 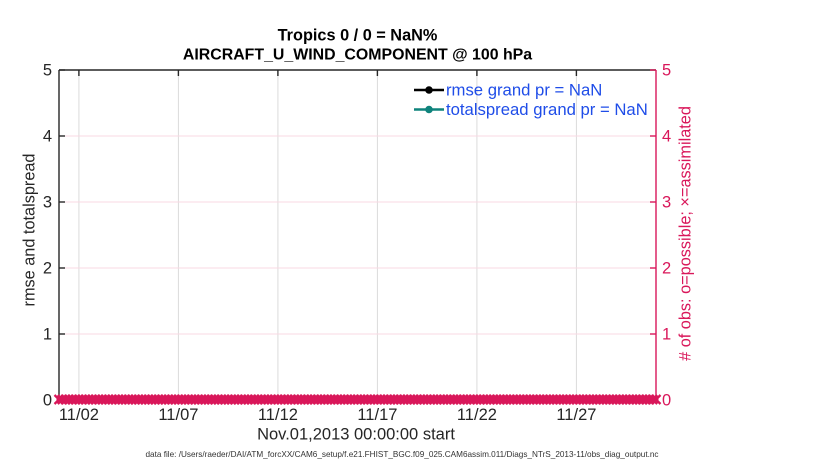 I want to click on svg-text:# of obs: o=possible; ×=assimi: # of obs: o=possible; ×=assimilated, so click(x=686, y=233).